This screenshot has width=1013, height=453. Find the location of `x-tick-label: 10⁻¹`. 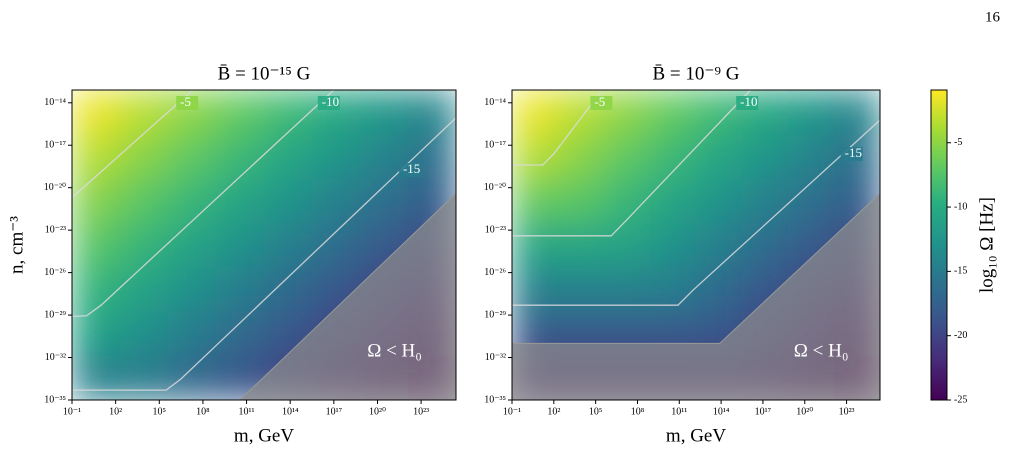

x-tick-label: 10⁻¹ is located at coordinates (512, 411).